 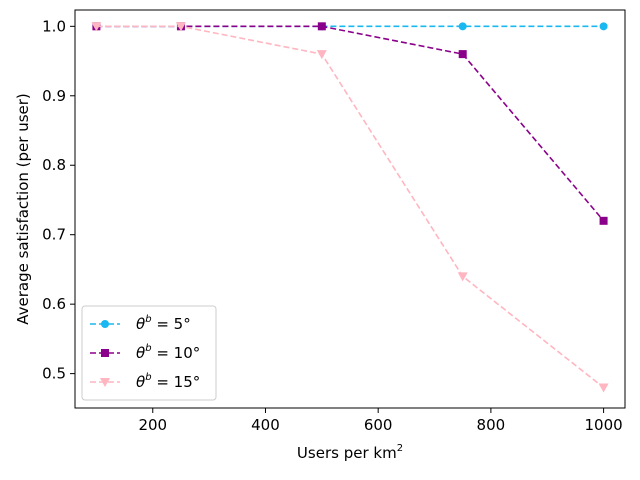 I want to click on x-tick-label: 200, so click(x=152, y=425).